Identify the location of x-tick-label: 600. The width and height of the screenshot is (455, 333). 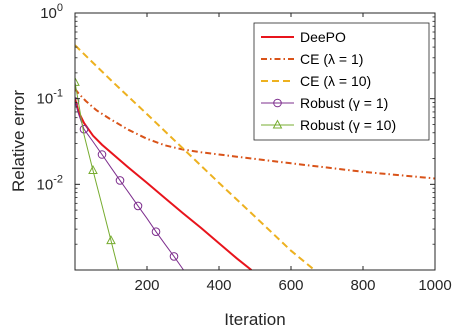
(290, 285).